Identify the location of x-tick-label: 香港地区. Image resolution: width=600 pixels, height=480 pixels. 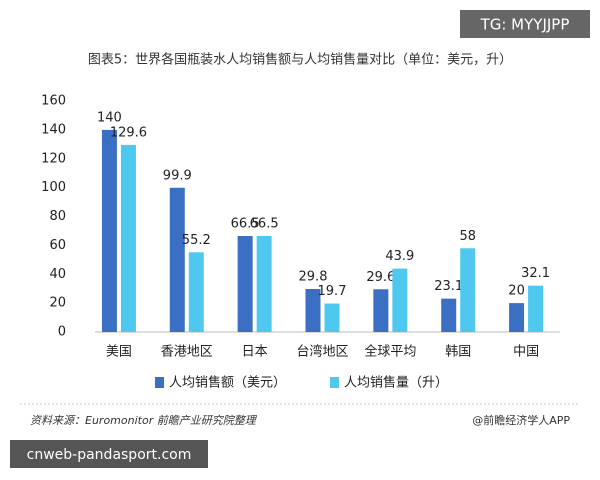
(187, 352).